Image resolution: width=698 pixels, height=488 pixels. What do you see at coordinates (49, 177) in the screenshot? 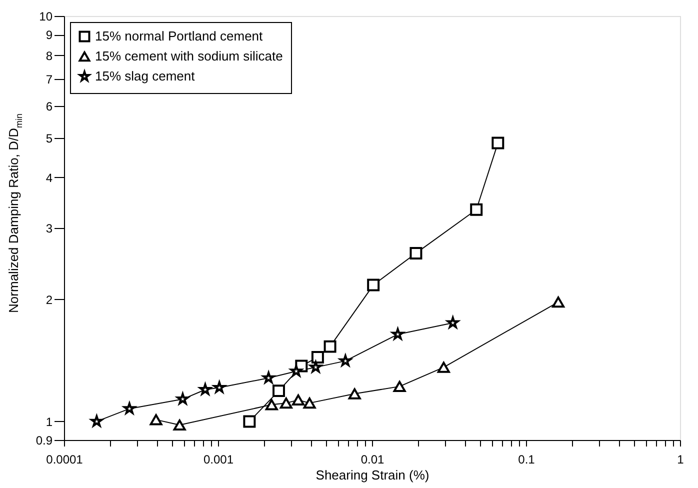
I see `y-tick-label: 4` at bounding box center [49, 177].